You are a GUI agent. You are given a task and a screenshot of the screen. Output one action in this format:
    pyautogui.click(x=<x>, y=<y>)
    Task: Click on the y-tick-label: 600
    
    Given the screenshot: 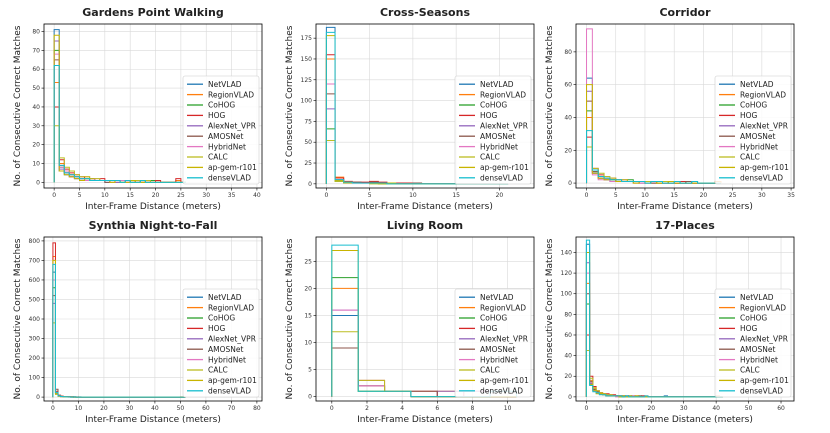 What is the action you would take?
    pyautogui.click(x=35, y=280)
    